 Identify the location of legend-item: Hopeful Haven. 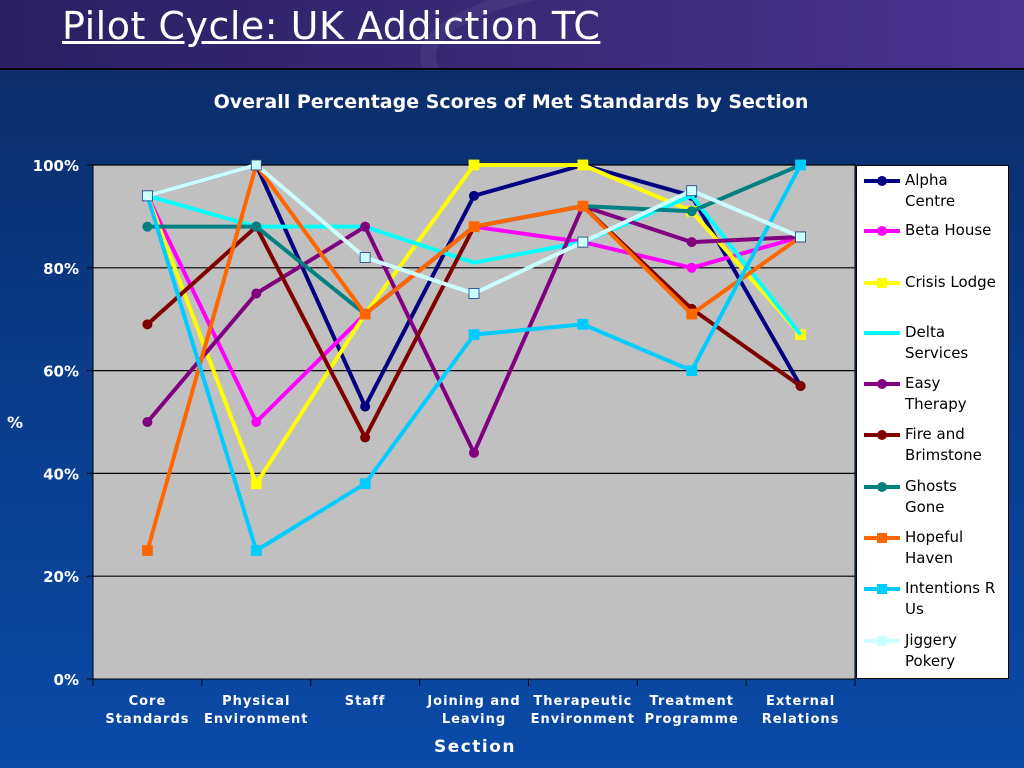
(935, 548).